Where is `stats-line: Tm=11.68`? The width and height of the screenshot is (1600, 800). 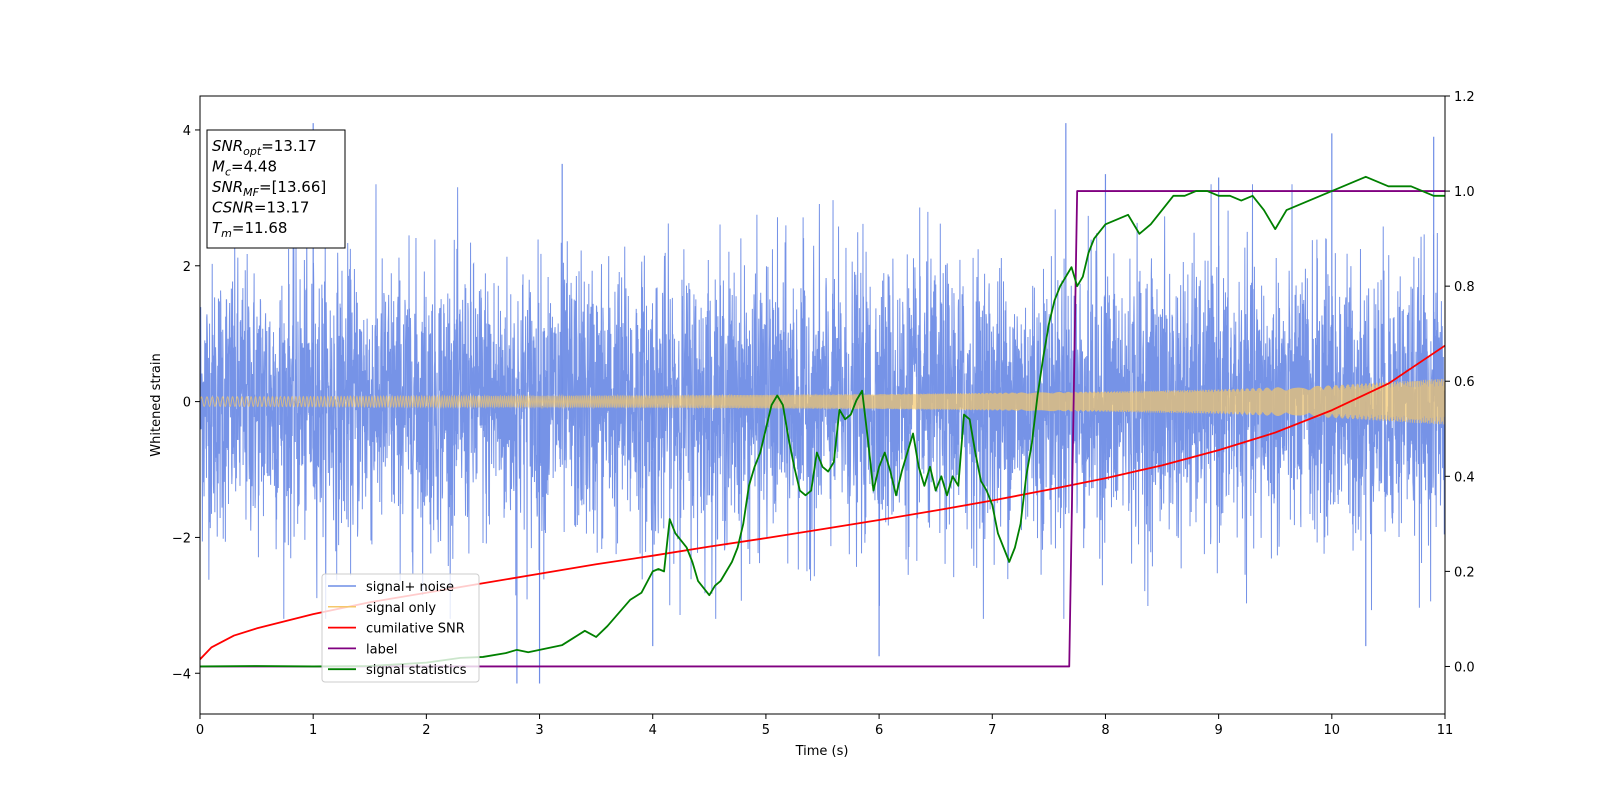
stats-line: Tm=11.68 is located at coordinates (249, 229).